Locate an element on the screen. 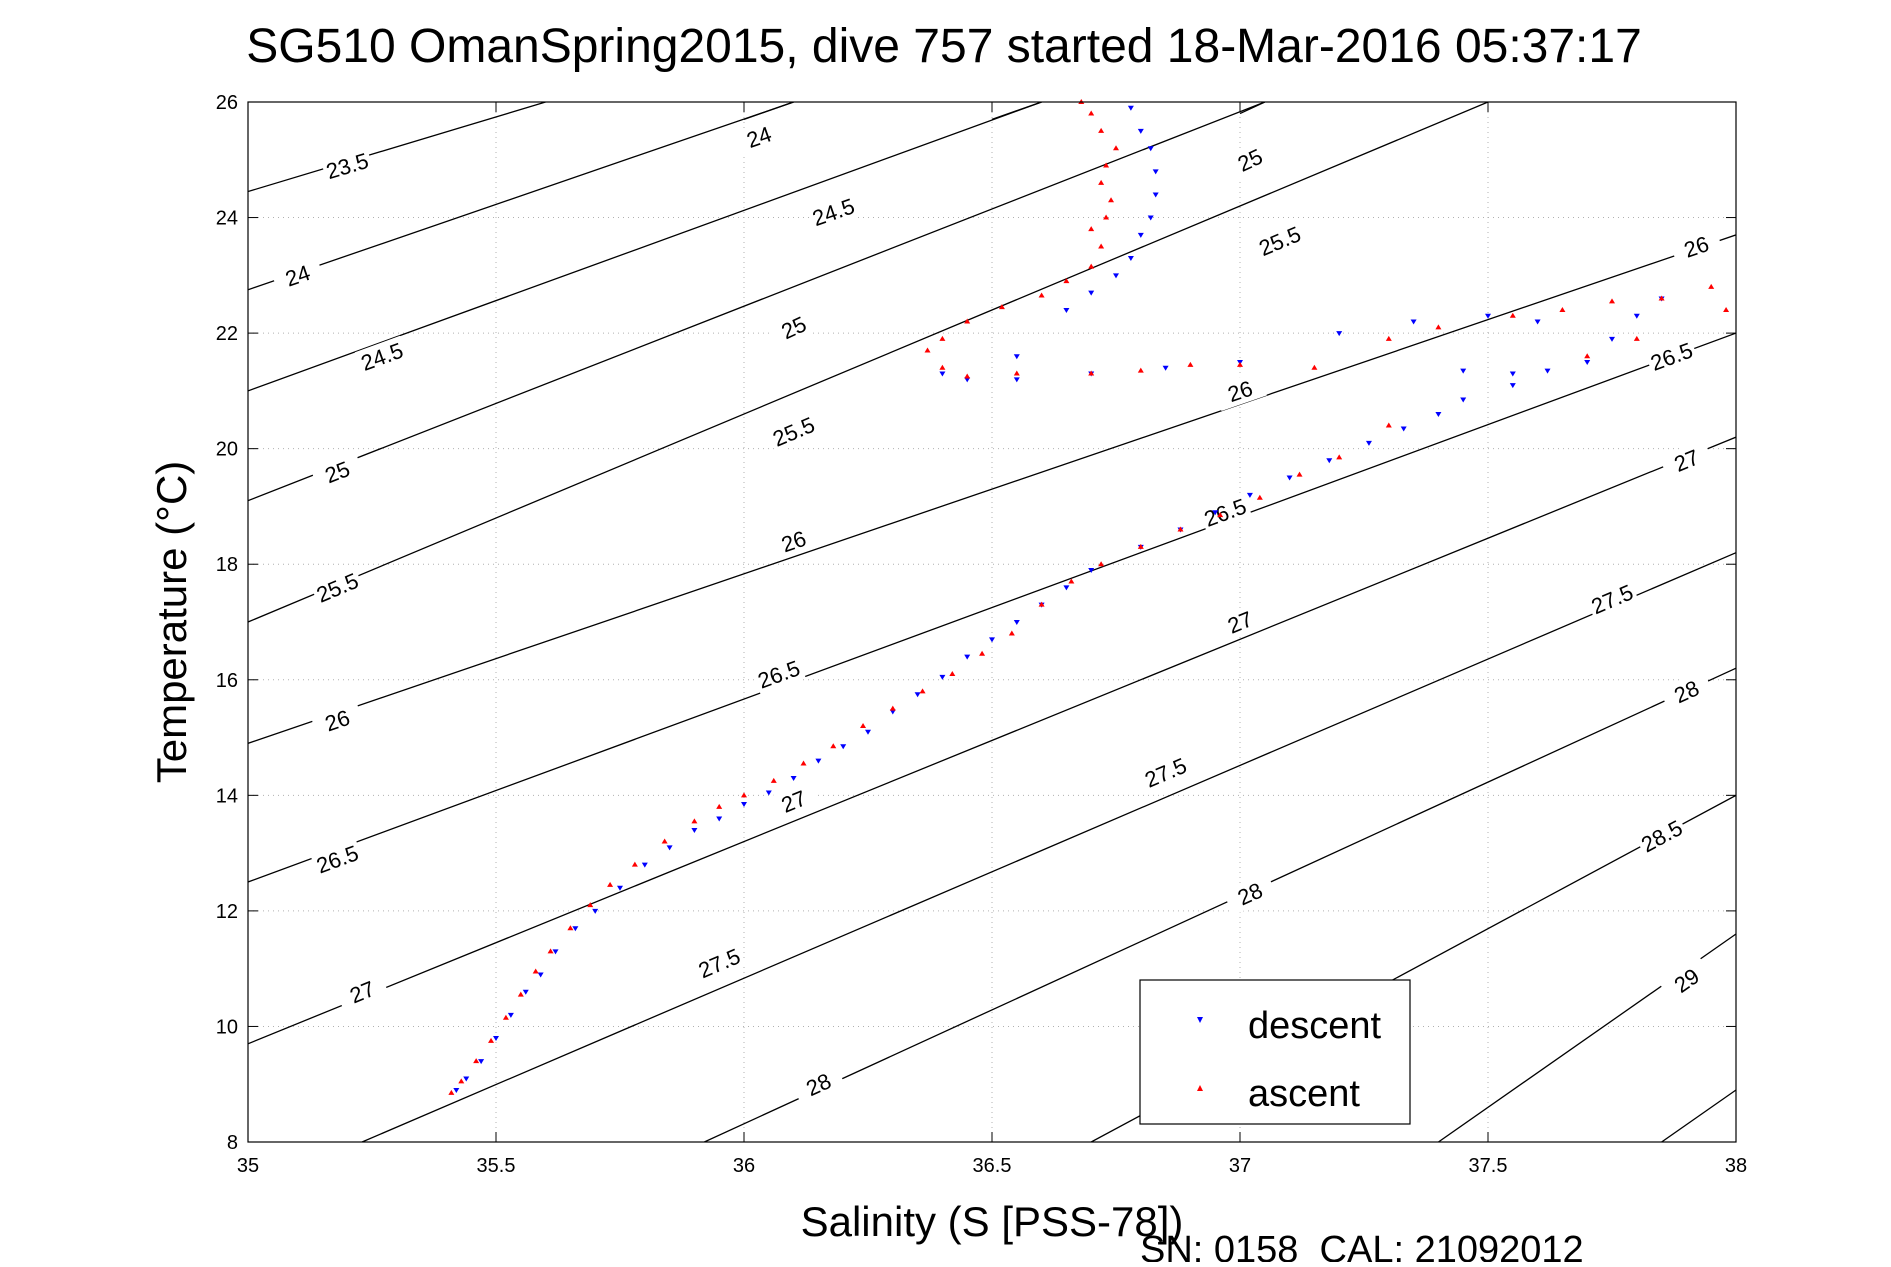 This screenshot has width=1891, height=1267. x-tick-label: 35.5 is located at coordinates (496, 1166).